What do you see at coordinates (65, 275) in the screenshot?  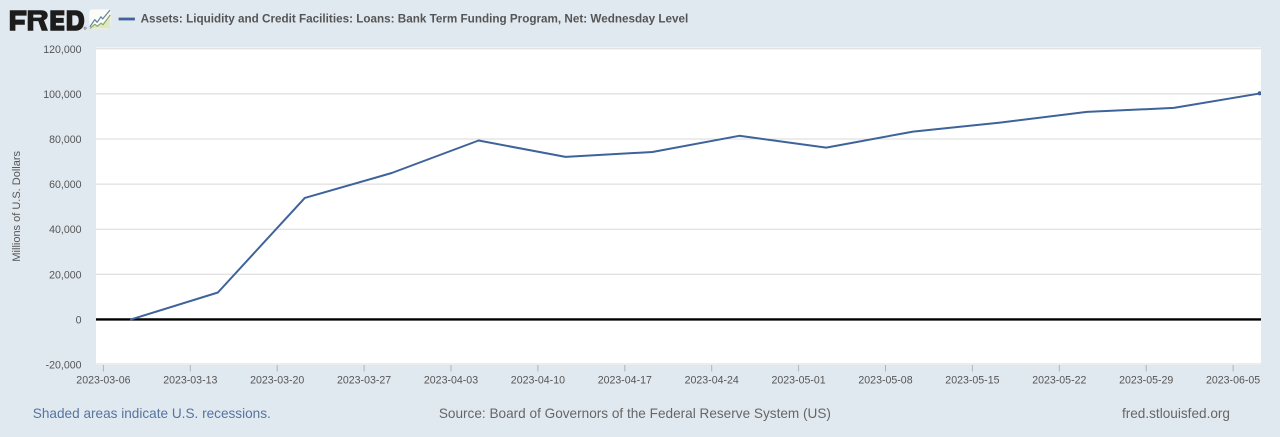 I see `svg-text: 20,000` at bounding box center [65, 275].